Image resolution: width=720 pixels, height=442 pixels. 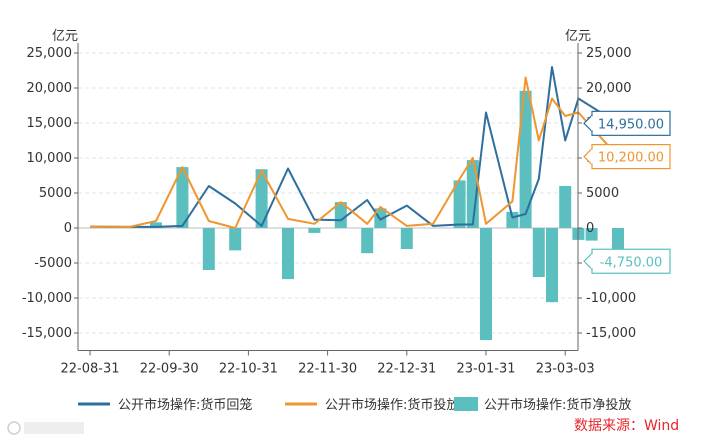 I want to click on legend-item-net: 公开市场操作:货币净投放, so click(x=542, y=405).